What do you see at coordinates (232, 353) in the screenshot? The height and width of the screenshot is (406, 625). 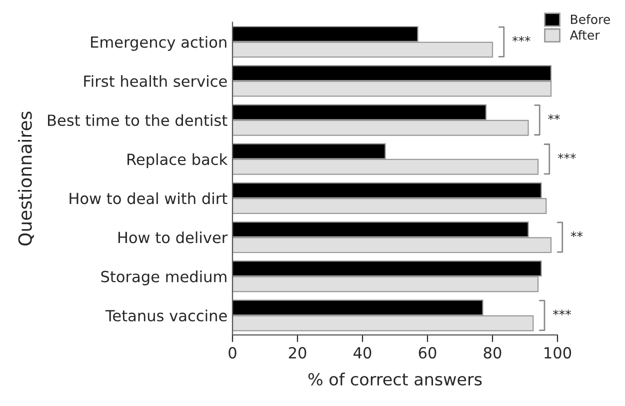 I see `x-tick-label: 0` at bounding box center [232, 353].